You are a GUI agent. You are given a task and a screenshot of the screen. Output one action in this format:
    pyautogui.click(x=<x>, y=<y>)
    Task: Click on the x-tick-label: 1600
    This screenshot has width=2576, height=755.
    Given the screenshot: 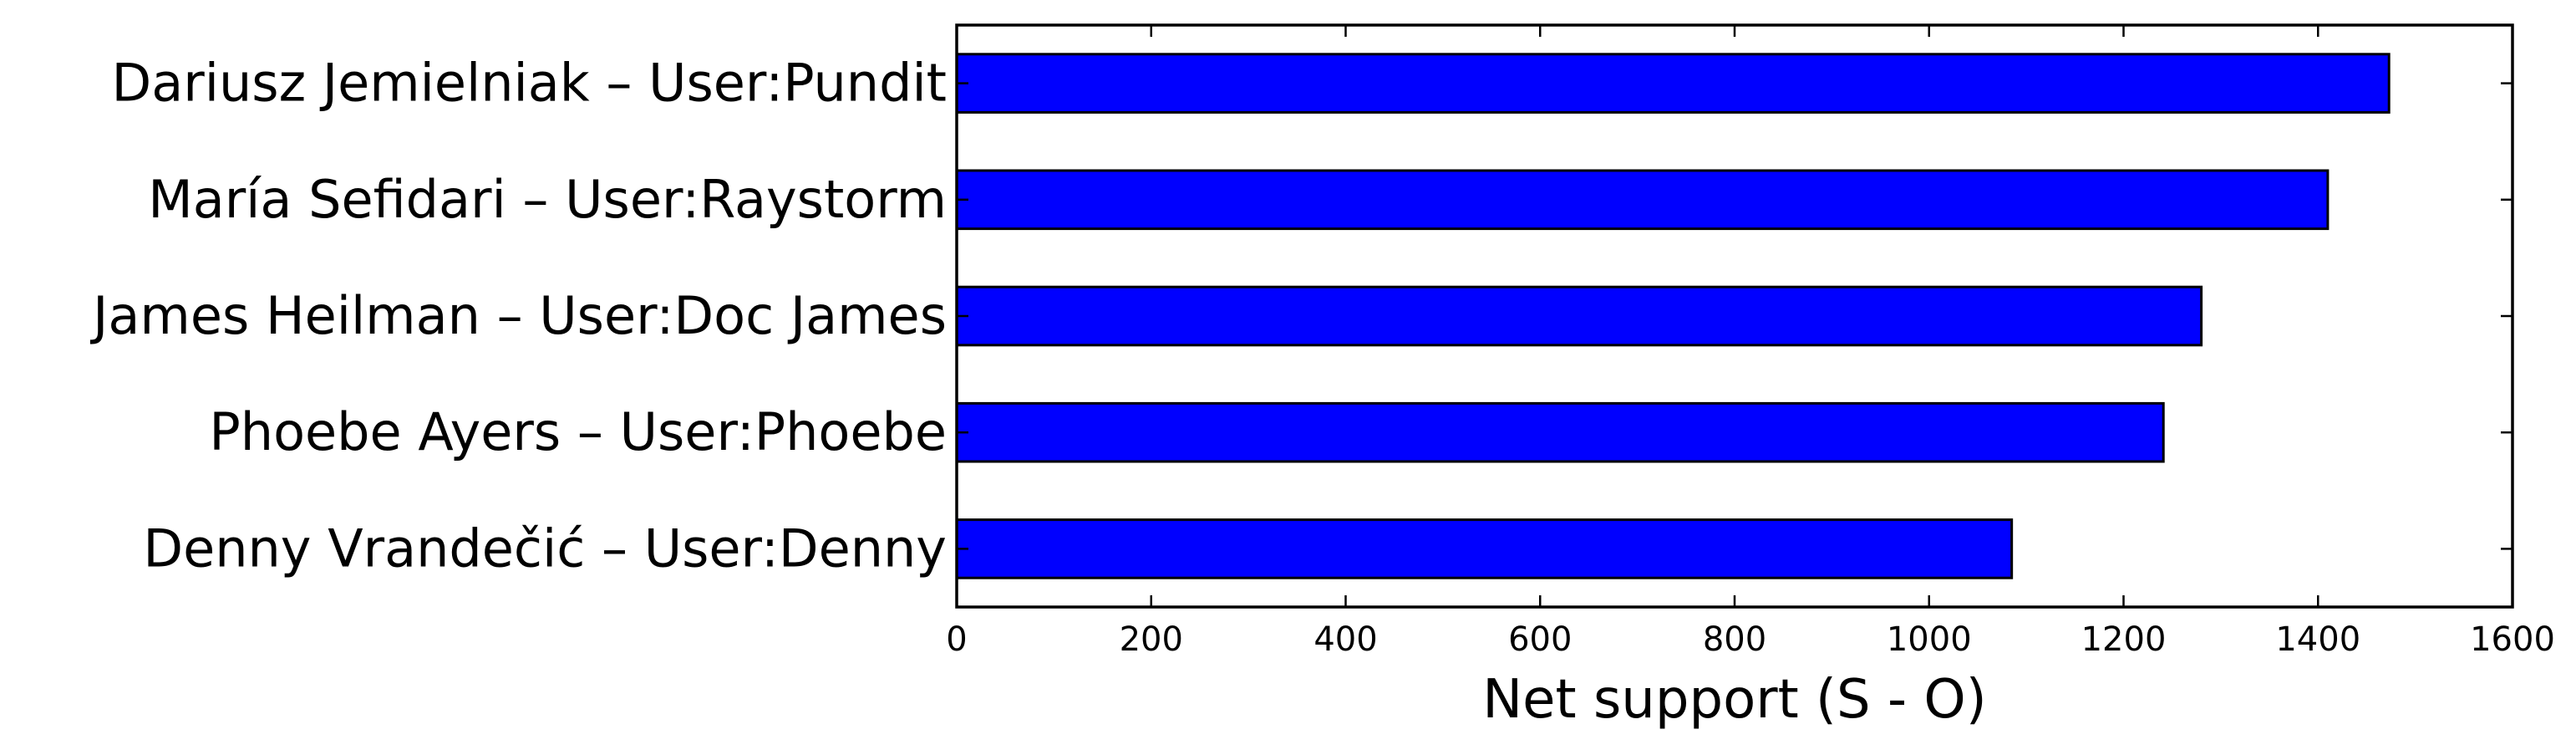 What is the action you would take?
    pyautogui.click(x=2512, y=639)
    